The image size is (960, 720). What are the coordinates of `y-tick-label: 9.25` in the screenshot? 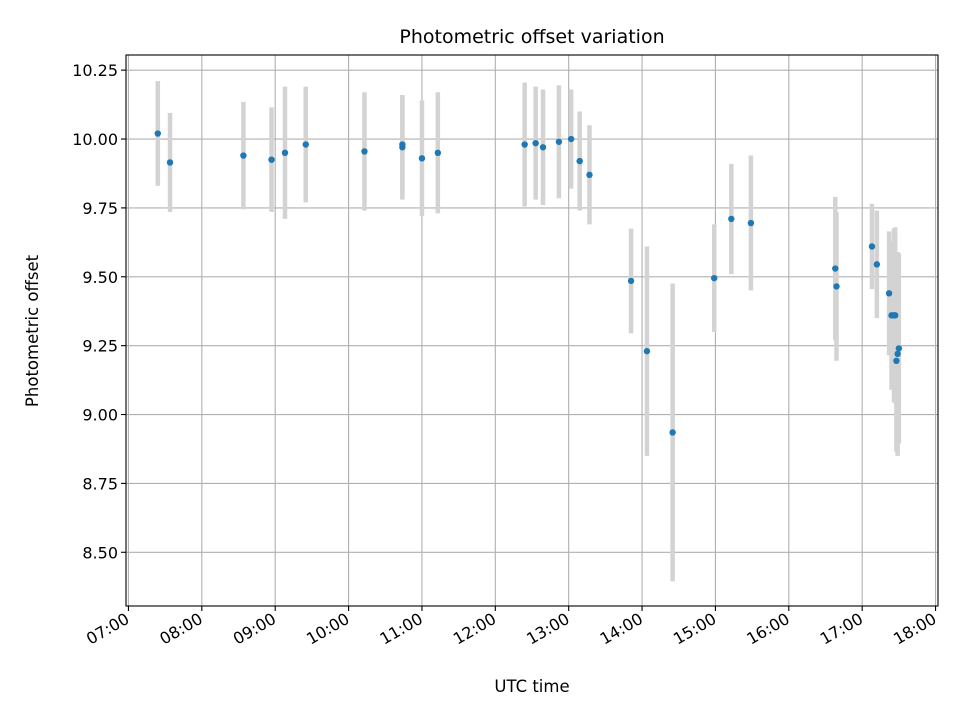 It's located at (100, 346).